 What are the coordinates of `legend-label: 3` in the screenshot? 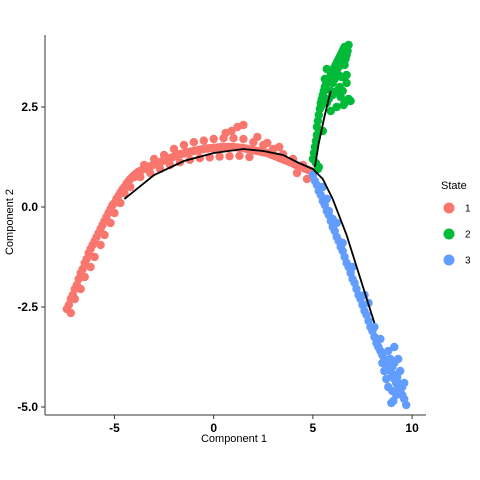 It's located at (468, 261).